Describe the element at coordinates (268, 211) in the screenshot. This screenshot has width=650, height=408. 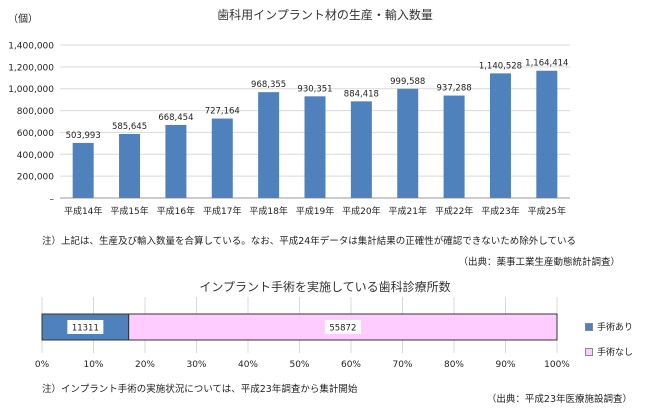
I see `x-tick-label: 平成18年` at that location.